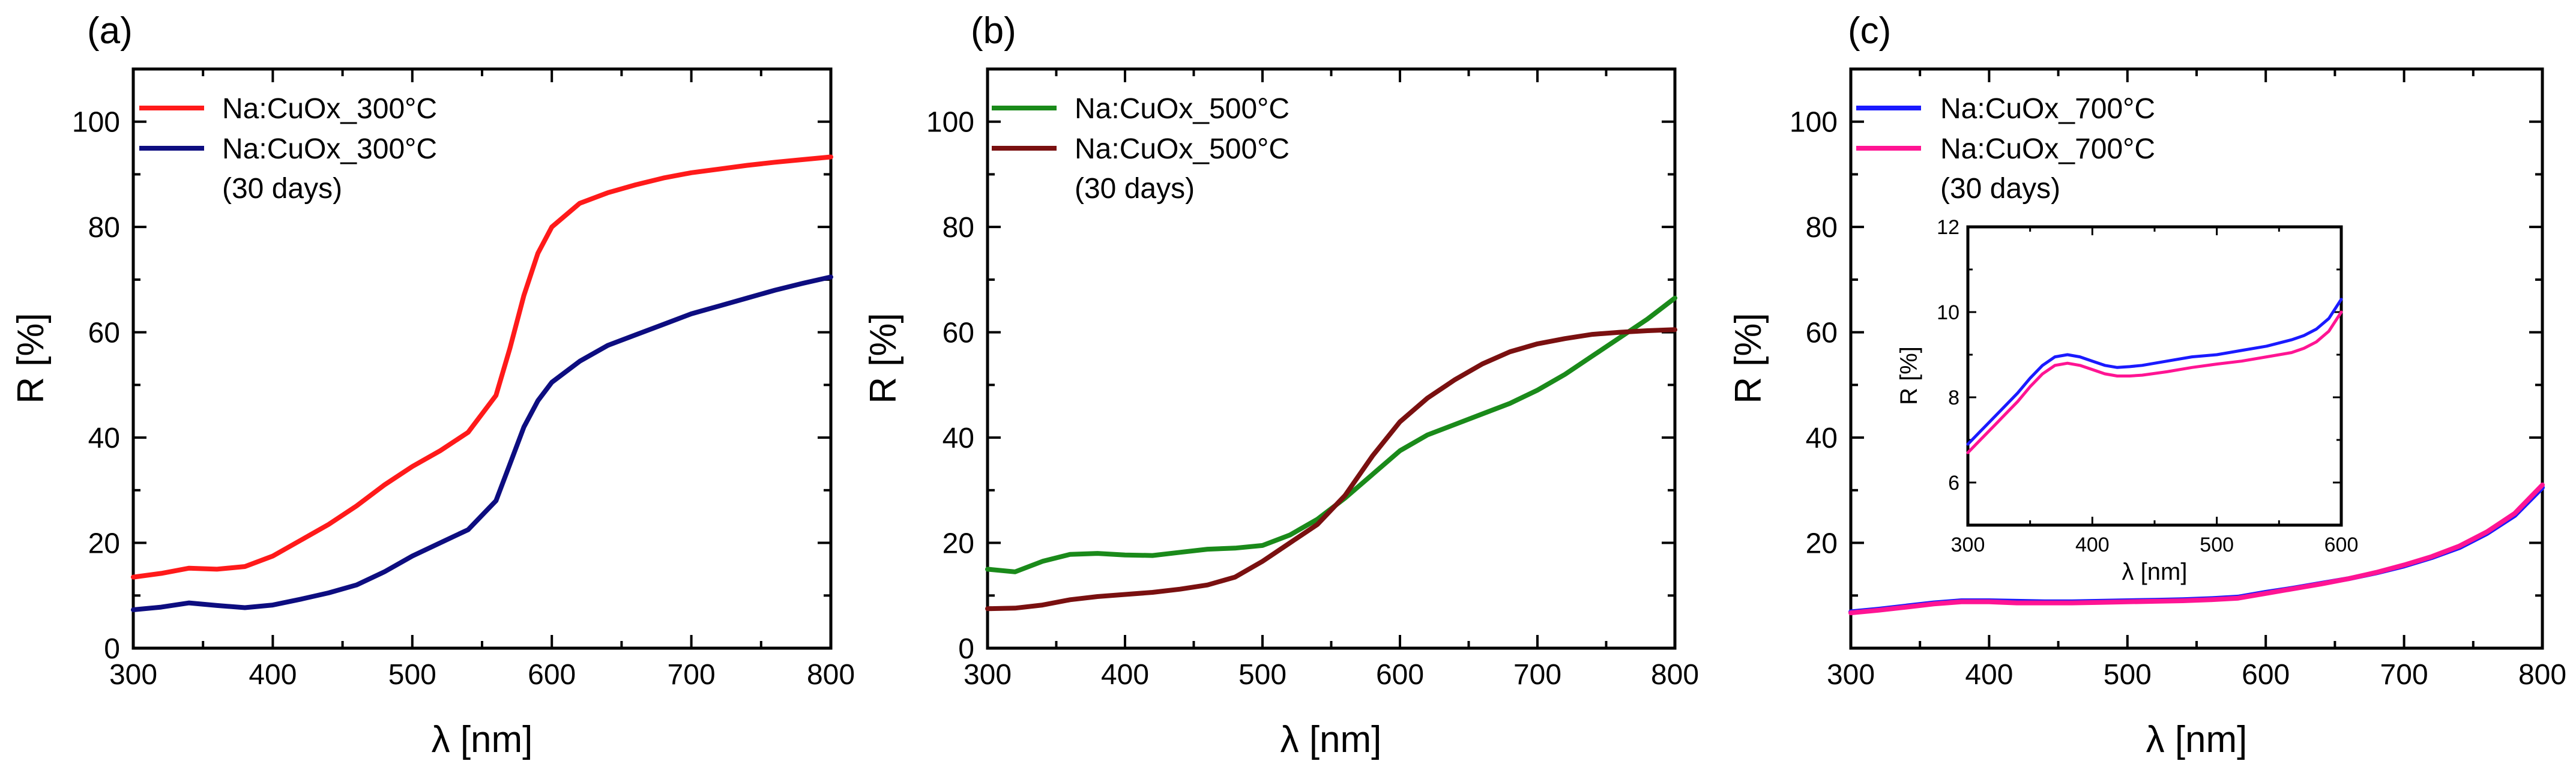 The width and height of the screenshot is (2576, 773). I want to click on inset-y-tick-label: 6, so click(1953, 483).